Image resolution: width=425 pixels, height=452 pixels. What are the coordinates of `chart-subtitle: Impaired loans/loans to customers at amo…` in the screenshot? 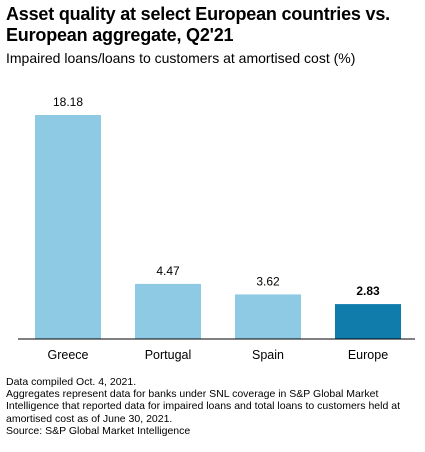 It's located at (181, 58).